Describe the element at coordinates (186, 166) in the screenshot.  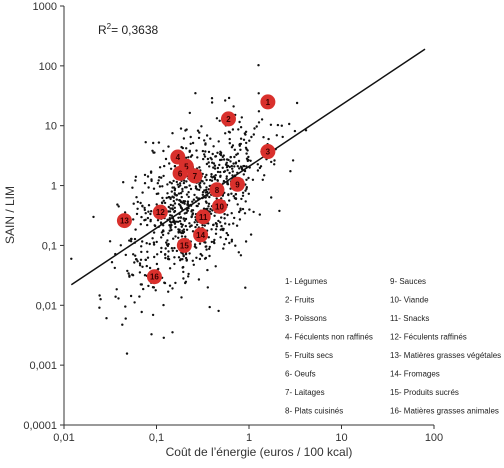
I see `highlight-marker-label: 5` at that location.